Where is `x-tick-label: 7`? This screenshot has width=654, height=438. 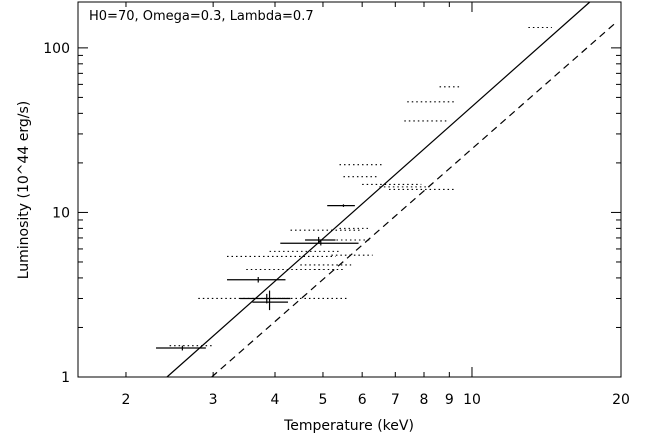
x-tick-label: 7 is located at coordinates (395, 400).